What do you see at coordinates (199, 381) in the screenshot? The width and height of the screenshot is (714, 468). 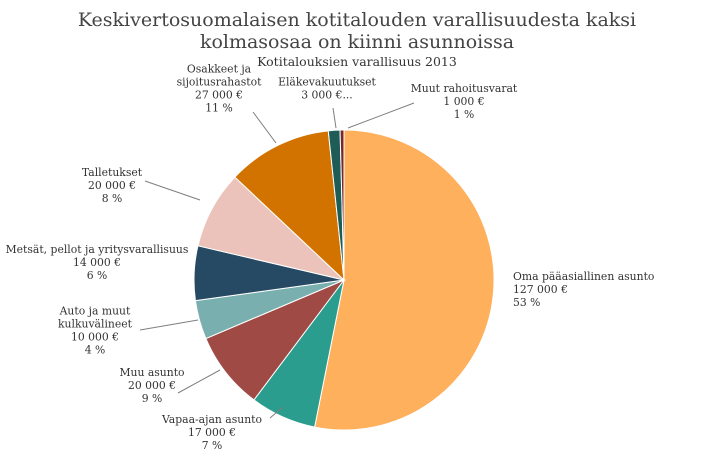 I see `leader-line-muu-asunto` at bounding box center [199, 381].